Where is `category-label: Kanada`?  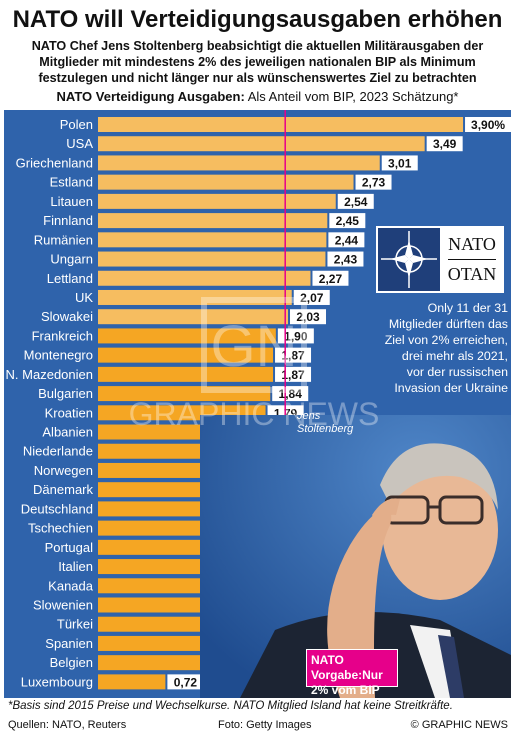
category-label: Kanada is located at coordinates (71, 585).